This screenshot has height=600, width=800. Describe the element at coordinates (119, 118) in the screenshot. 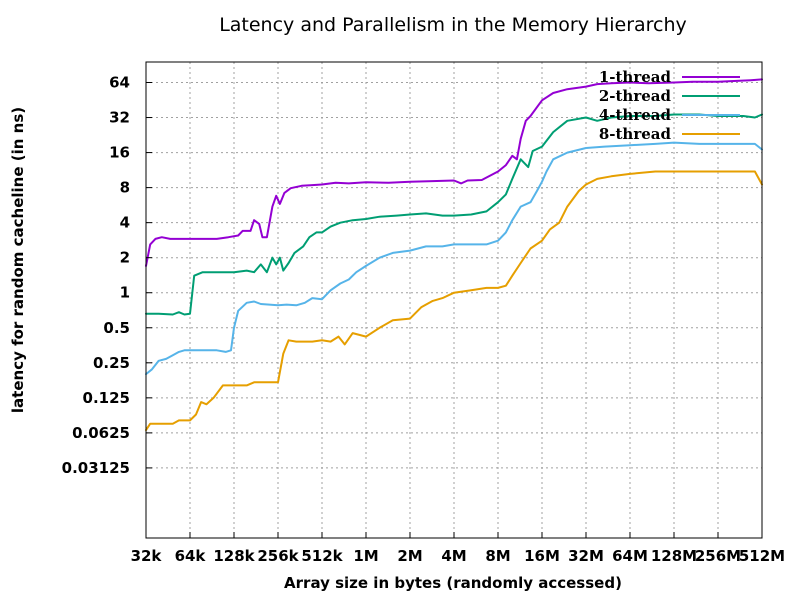

I see `y-tick-label: 32` at that location.